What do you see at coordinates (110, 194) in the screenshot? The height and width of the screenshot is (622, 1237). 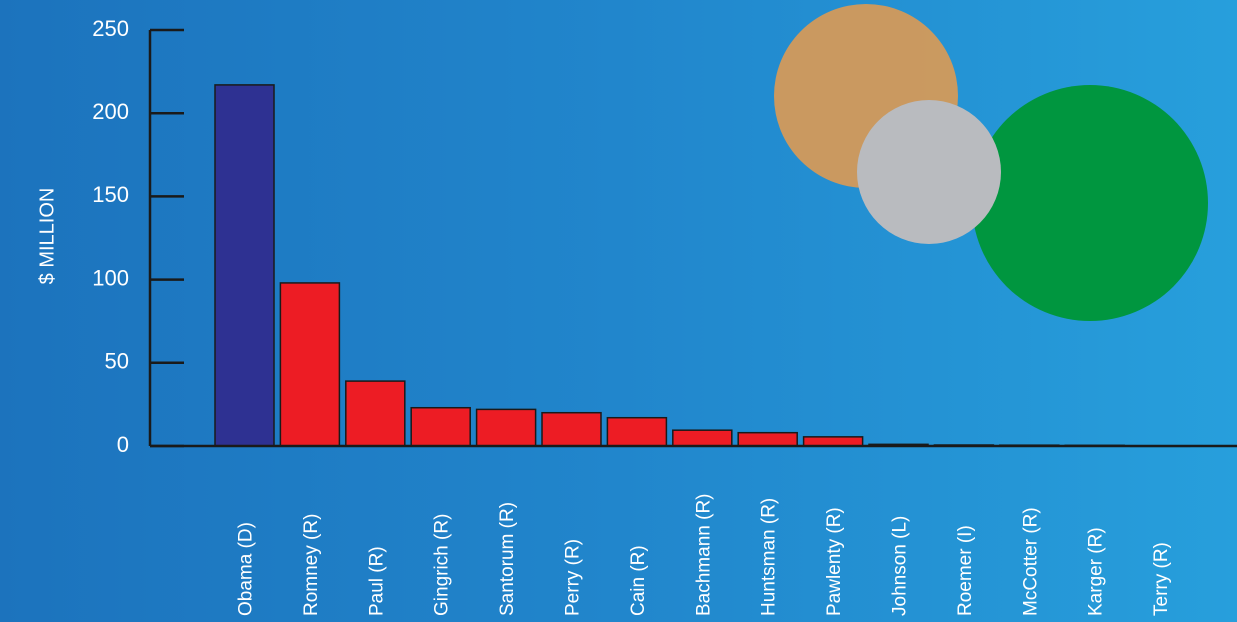 I see `y-tick-label: 150` at bounding box center [110, 194].